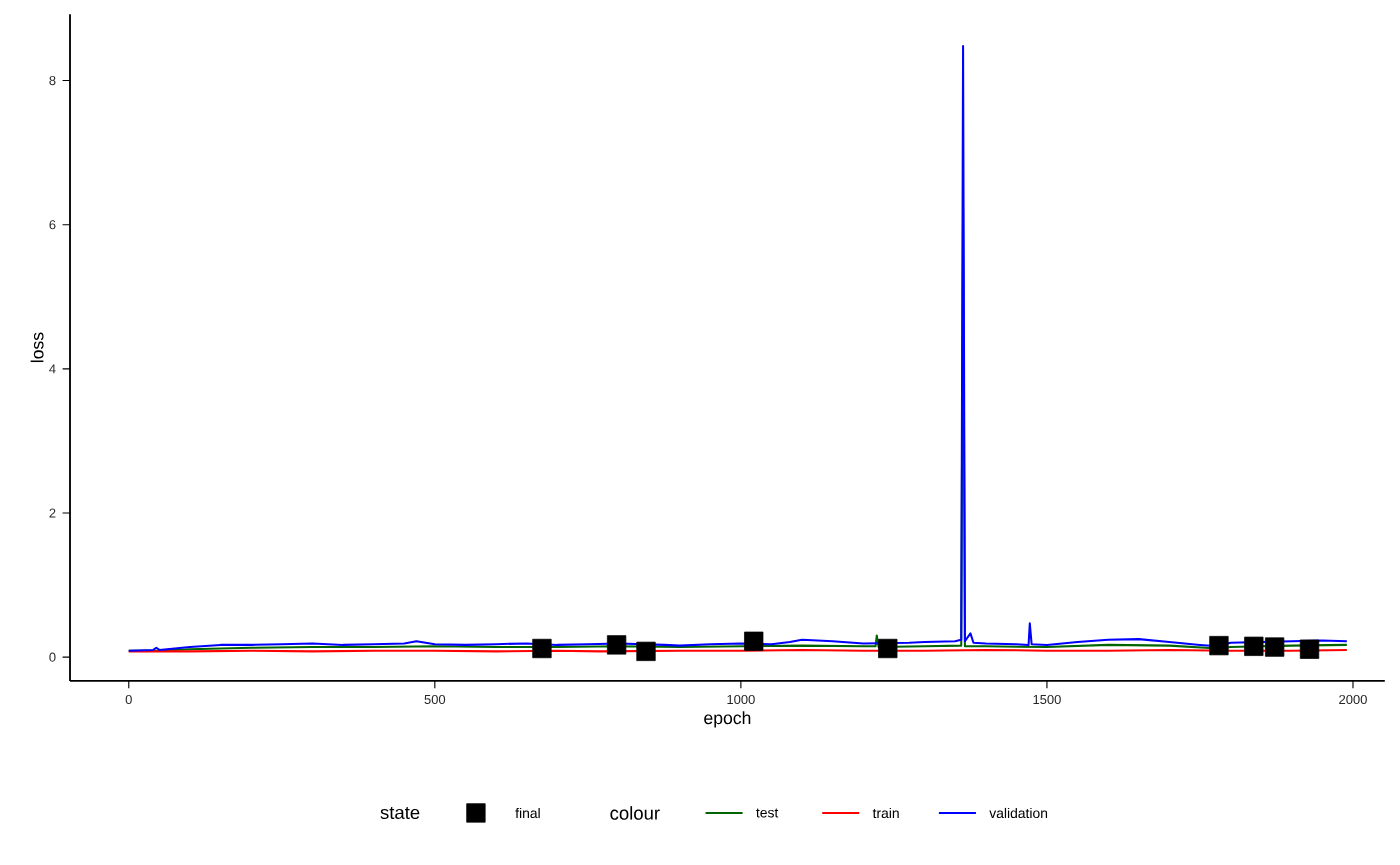 The width and height of the screenshot is (1400, 865). What do you see at coordinates (727, 719) in the screenshot?
I see `x-axis-title: epoch` at bounding box center [727, 719].